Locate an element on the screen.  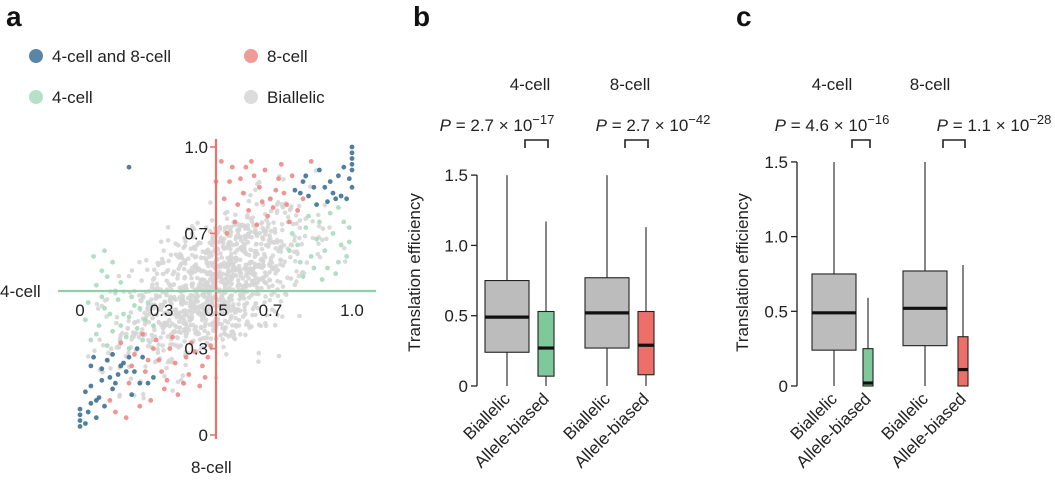
p-exponent: −42 is located at coordinates (699, 119).